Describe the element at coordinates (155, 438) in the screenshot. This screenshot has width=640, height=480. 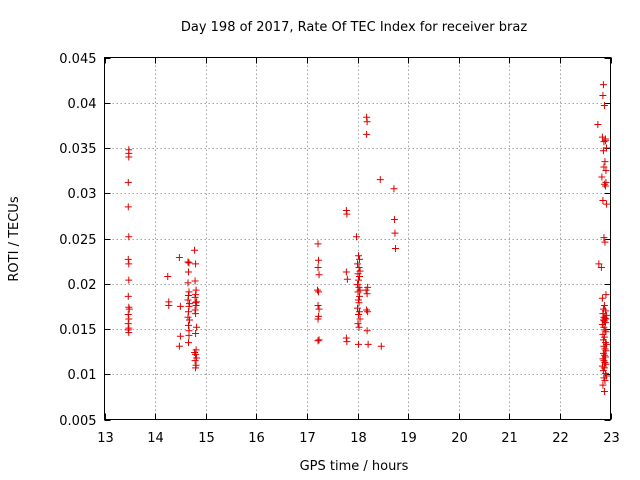
I see `x-tick-label: 14` at that location.